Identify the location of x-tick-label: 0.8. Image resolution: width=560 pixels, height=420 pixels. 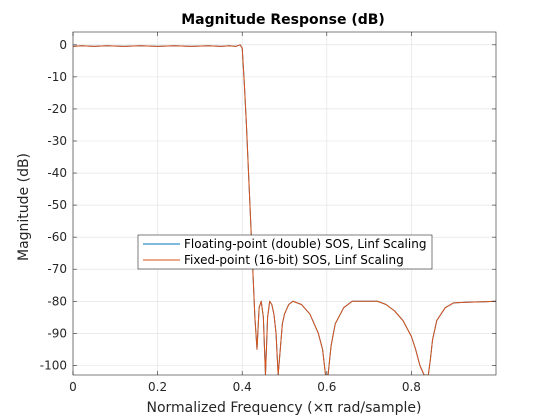
(411, 387).